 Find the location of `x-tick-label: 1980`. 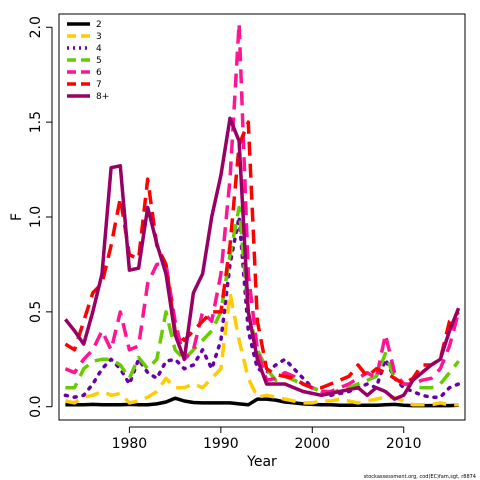

x-tick-label: 1980 is located at coordinates (130, 444).